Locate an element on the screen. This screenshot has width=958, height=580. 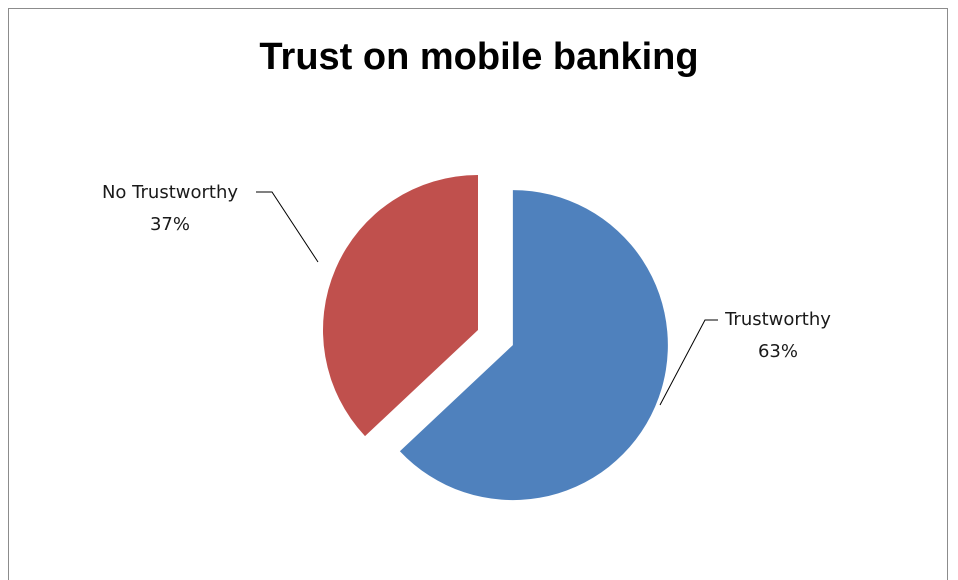
leader-line-trustworthy is located at coordinates (688, 362).